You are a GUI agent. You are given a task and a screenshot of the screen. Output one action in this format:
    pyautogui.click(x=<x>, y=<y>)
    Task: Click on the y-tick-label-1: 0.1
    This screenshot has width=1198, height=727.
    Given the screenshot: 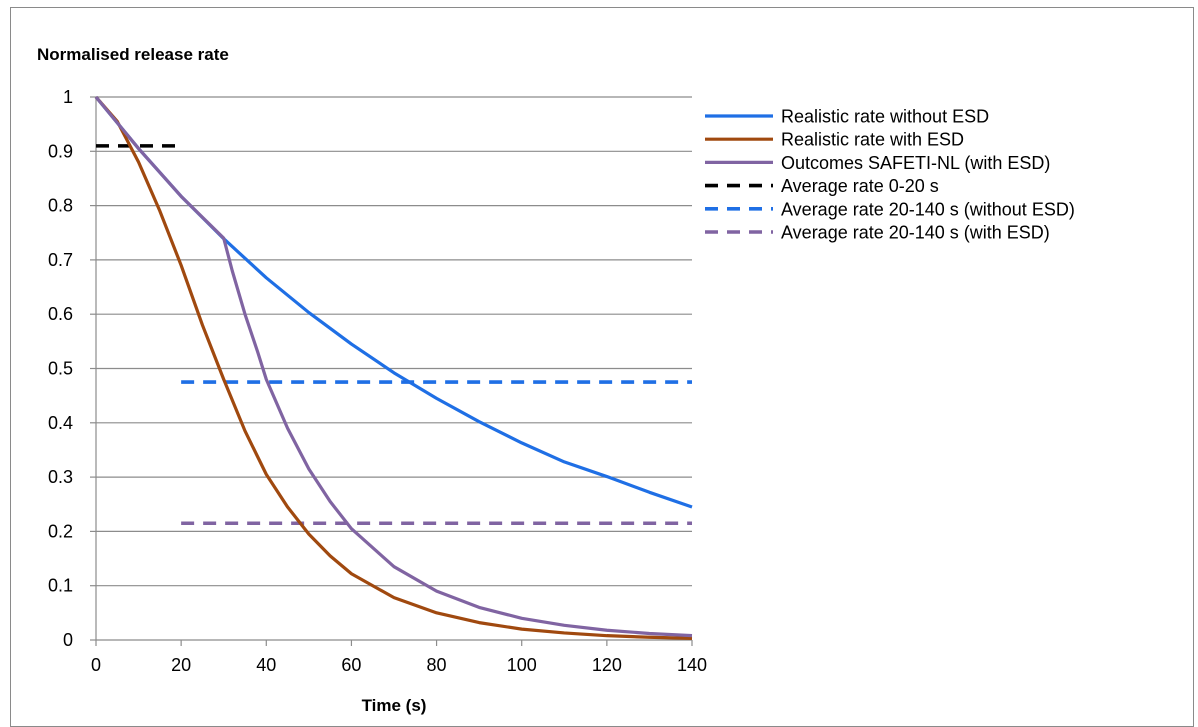 What is the action you would take?
    pyautogui.click(x=60, y=586)
    